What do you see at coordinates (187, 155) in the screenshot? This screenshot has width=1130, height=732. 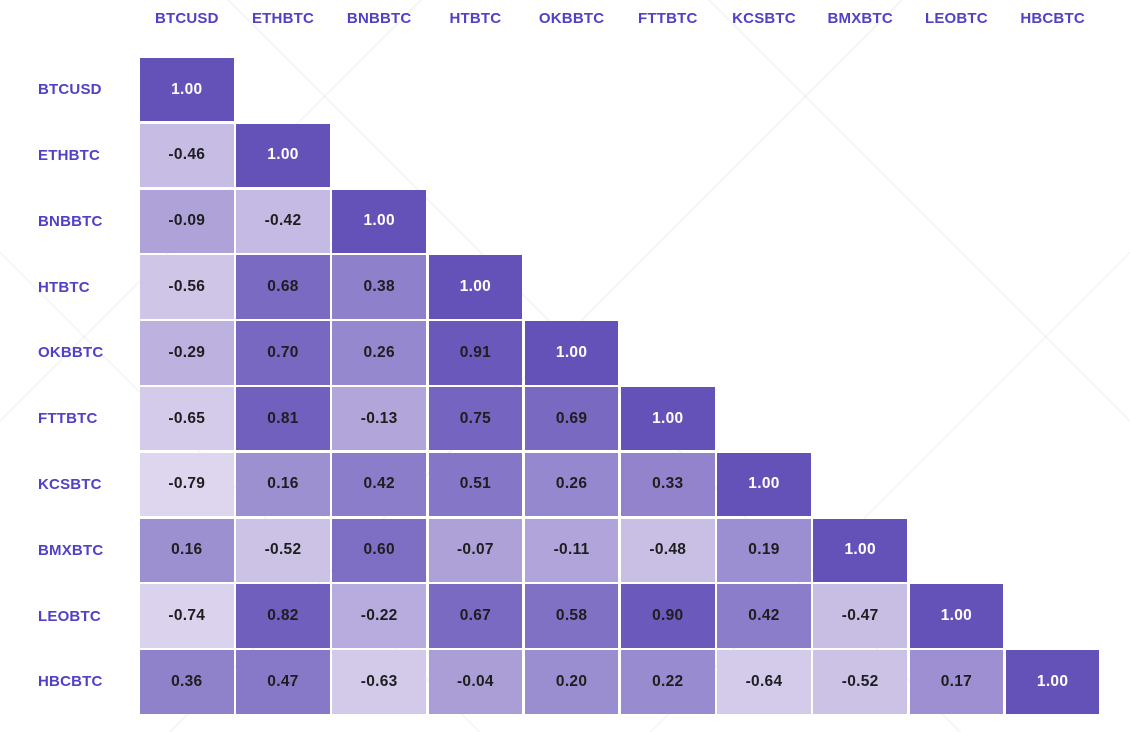 I see `matrix-cell-ethbtc-btcusd: -0.46` at bounding box center [187, 155].